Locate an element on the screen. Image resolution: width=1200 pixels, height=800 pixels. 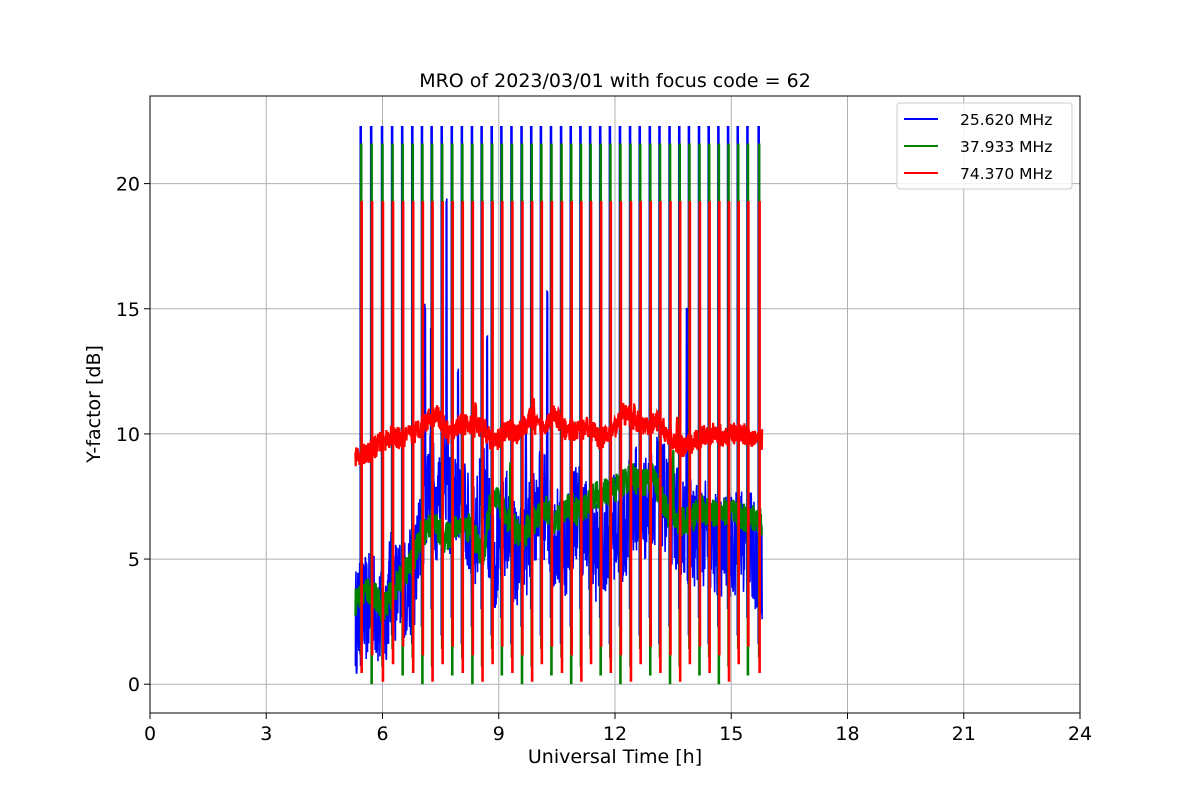
x-tick-label: 21 is located at coordinates (964, 734).